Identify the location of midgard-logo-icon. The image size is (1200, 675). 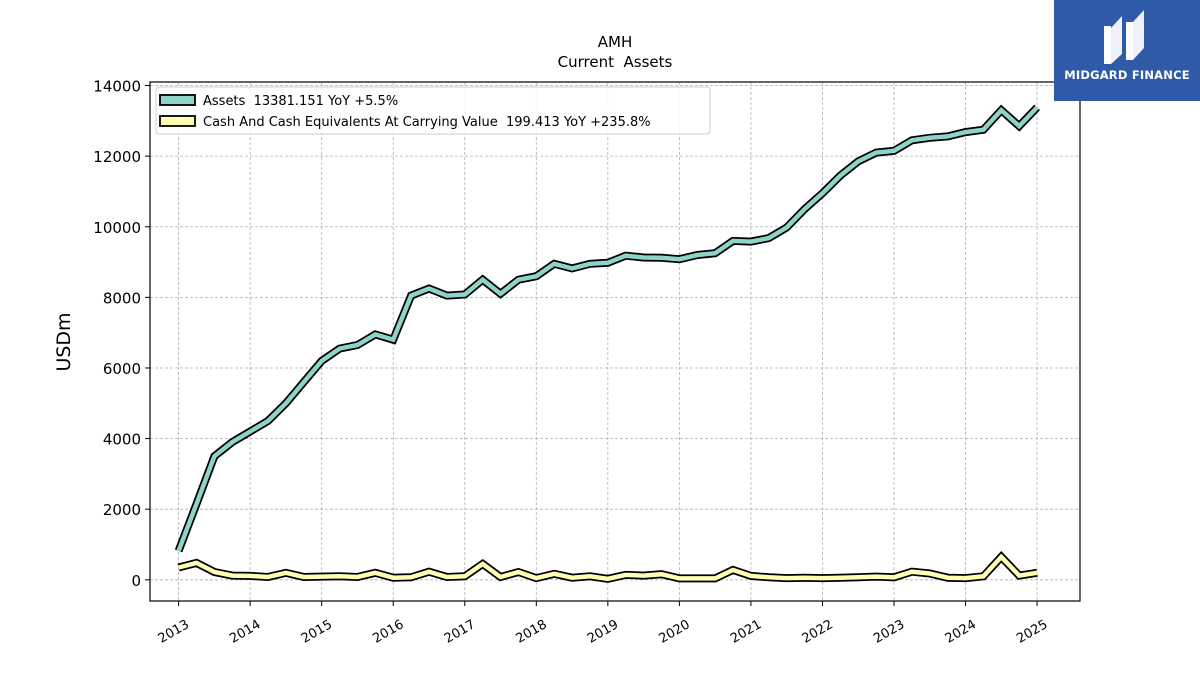
(1124, 37).